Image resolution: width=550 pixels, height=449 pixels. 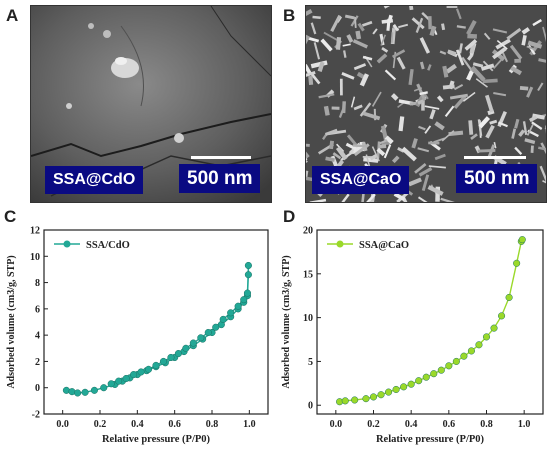 I want to click on y-tick-label: 20, so click(x=308, y=231).